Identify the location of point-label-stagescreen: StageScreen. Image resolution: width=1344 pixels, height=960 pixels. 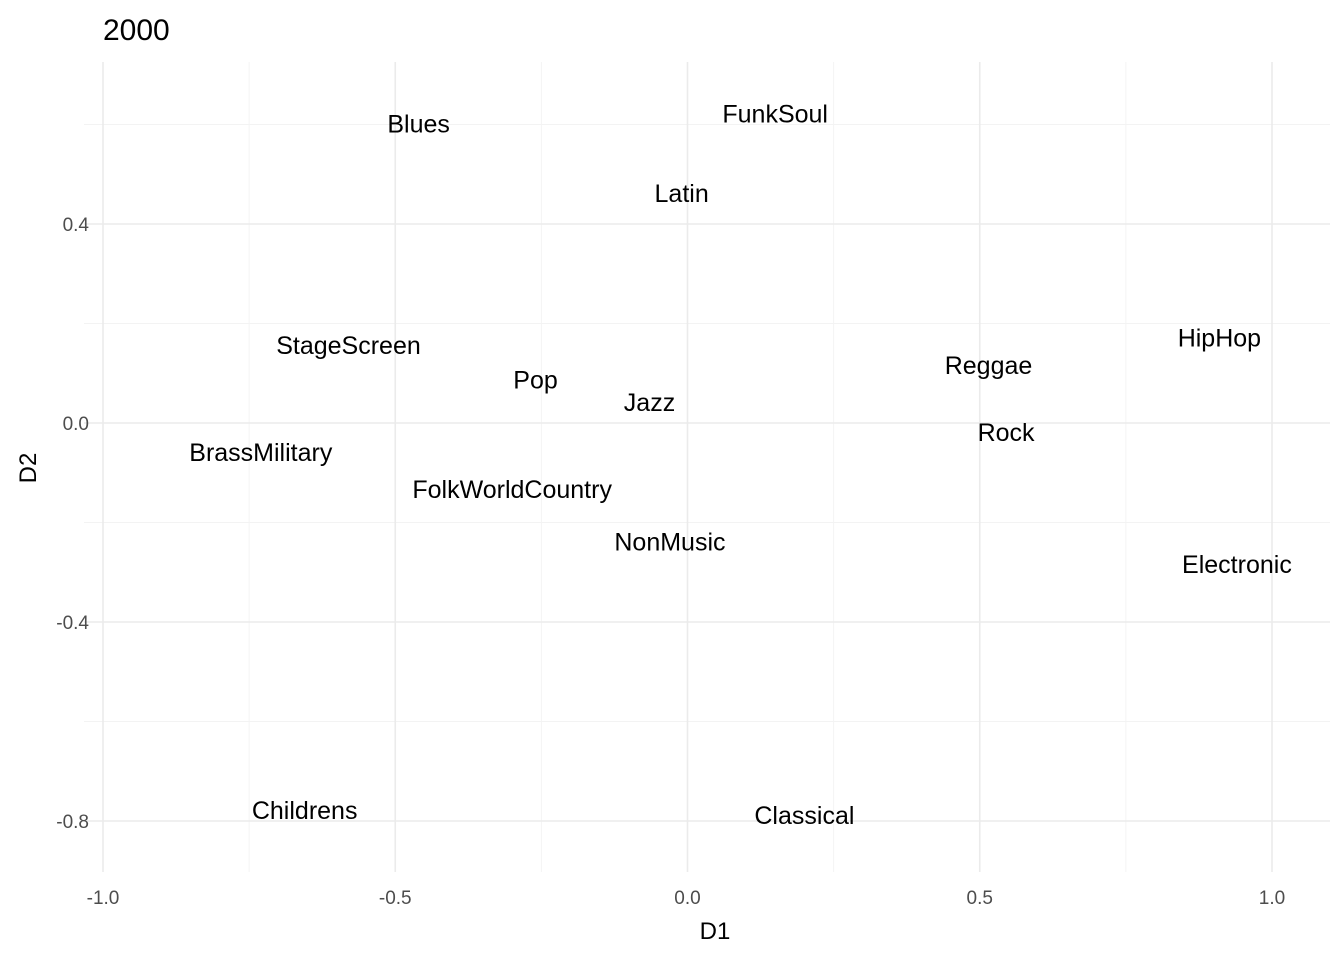
(348, 346).